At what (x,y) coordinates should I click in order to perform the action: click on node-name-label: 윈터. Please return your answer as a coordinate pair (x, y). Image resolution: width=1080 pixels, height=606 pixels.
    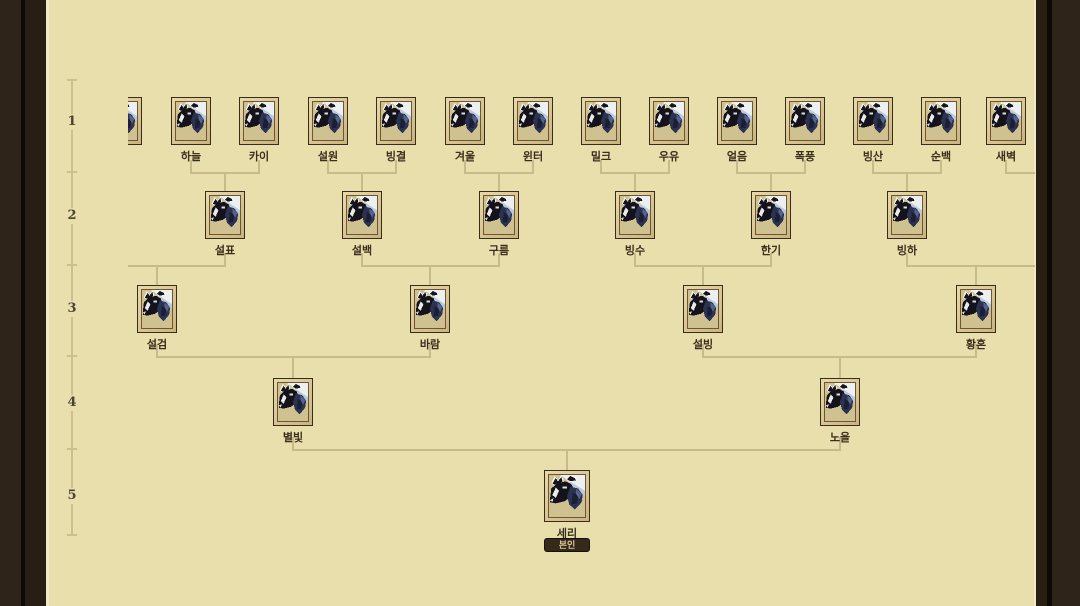
    Looking at the image, I should click on (533, 157).